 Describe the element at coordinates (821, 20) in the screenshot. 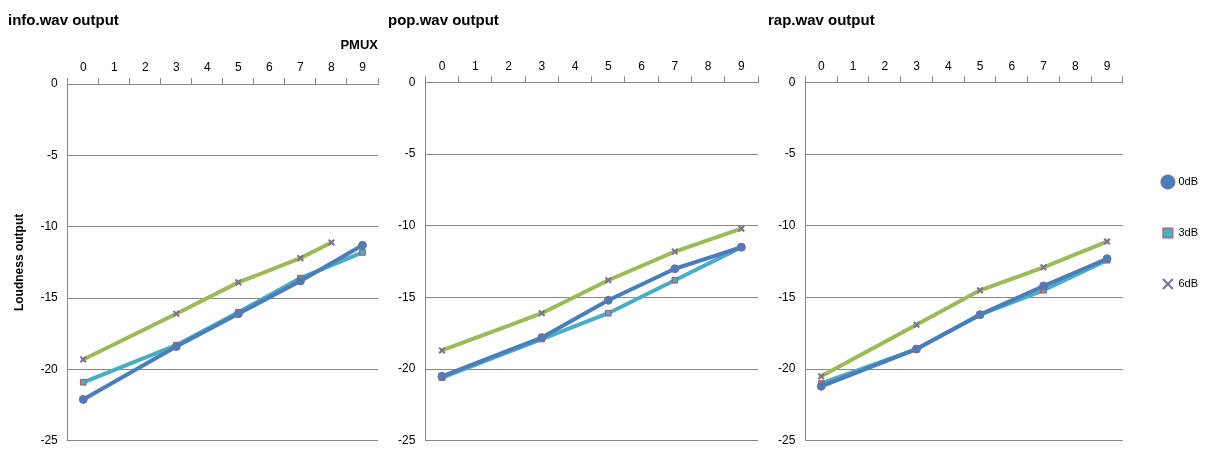

I see `chart-title: rap.wav output` at that location.